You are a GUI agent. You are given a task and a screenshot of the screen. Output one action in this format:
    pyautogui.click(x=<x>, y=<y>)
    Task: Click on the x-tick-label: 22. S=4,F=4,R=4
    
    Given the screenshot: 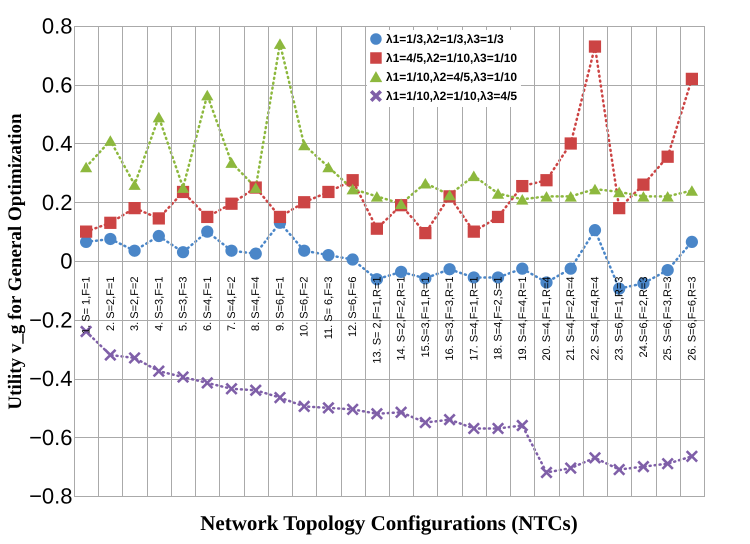 What is the action you would take?
    pyautogui.click(x=595, y=318)
    